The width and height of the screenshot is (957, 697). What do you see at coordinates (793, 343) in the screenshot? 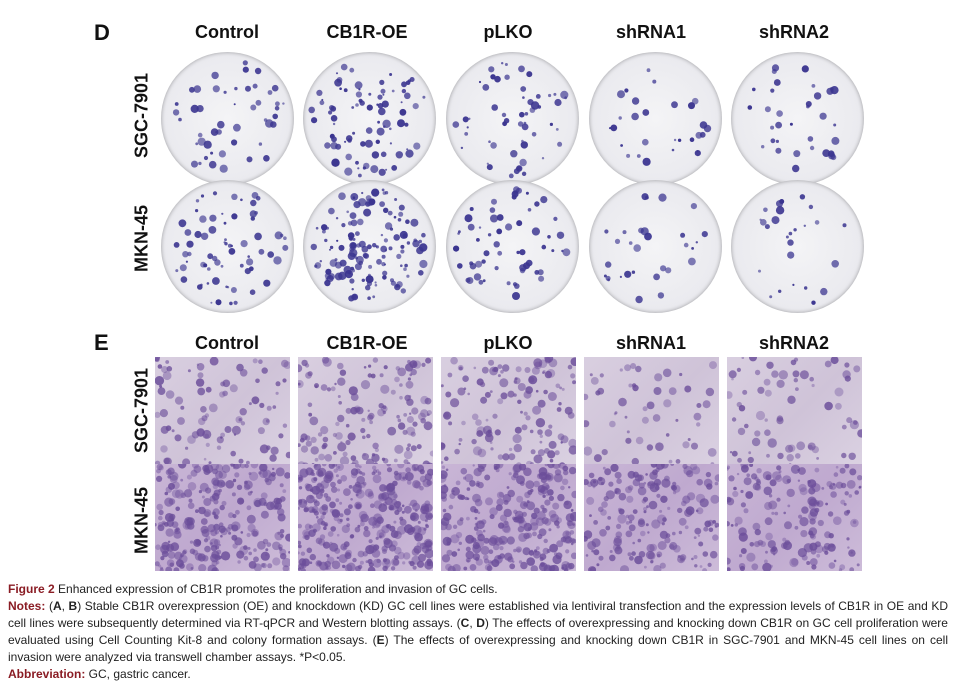
I see `panel-e-col-shrna2: shRNA2` at bounding box center [793, 343].